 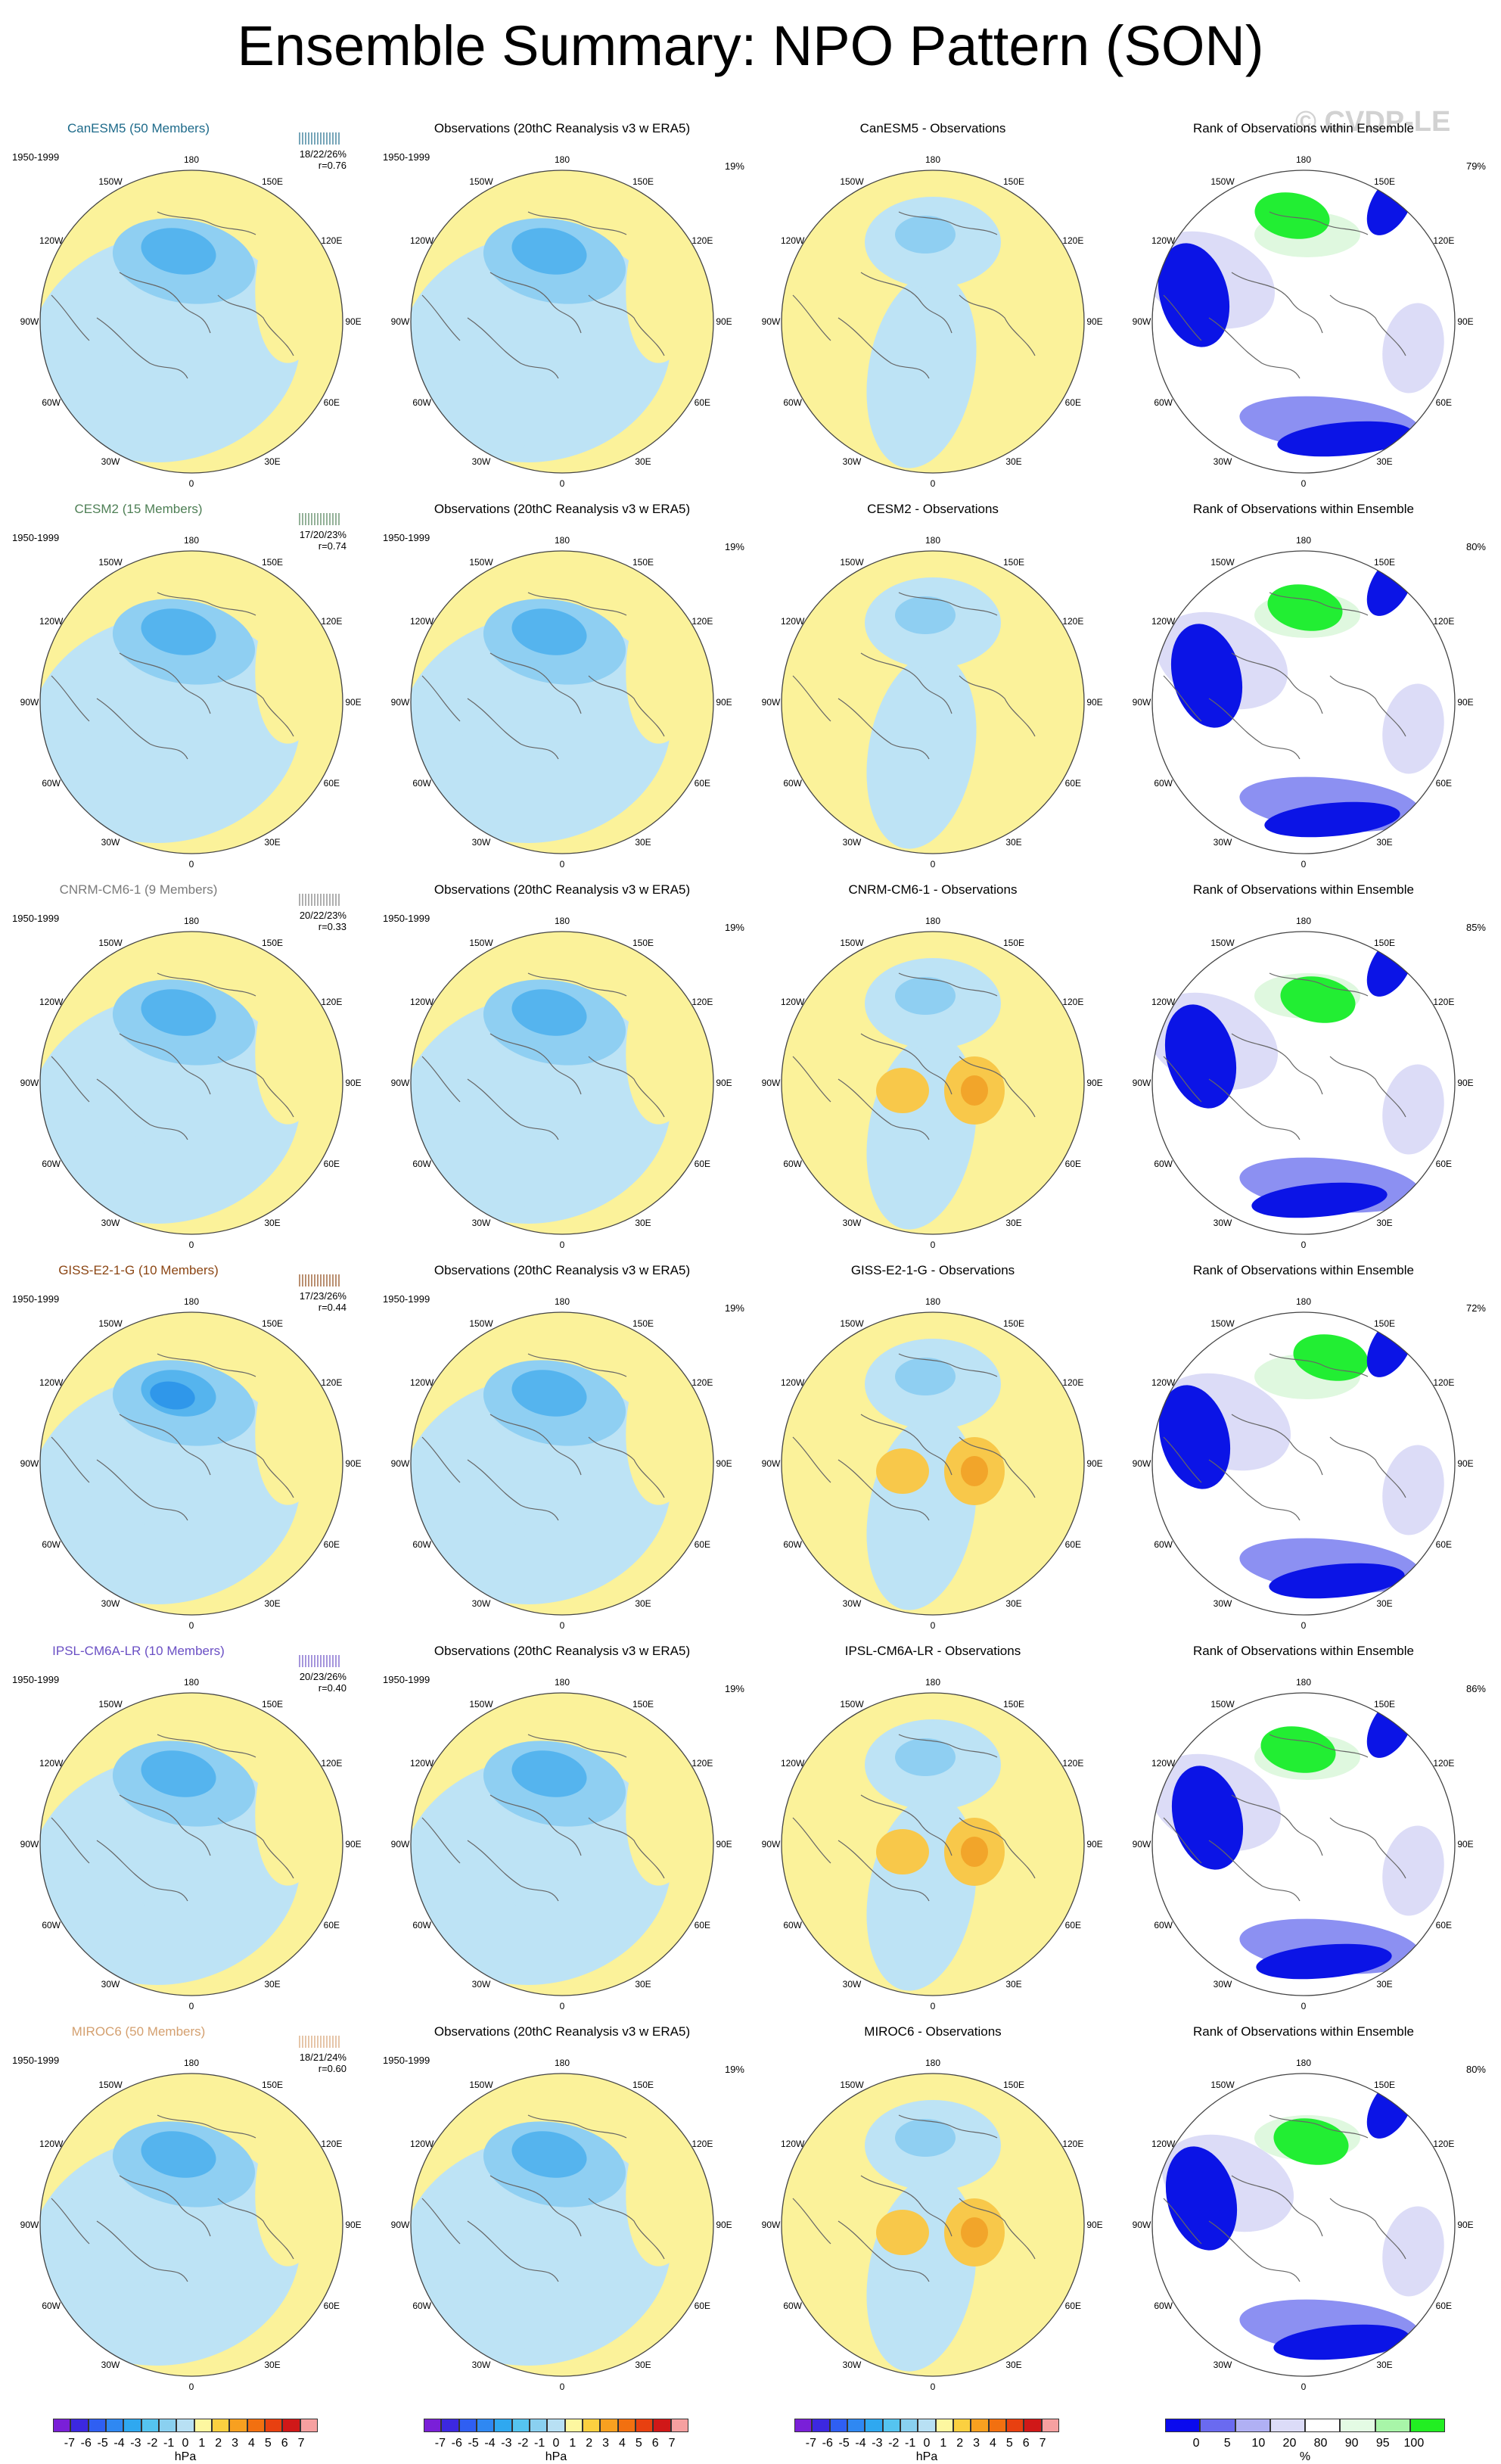 What do you see at coordinates (323, 154) in the screenshot?
I see `variance-percentiles: 18/22/26%` at bounding box center [323, 154].